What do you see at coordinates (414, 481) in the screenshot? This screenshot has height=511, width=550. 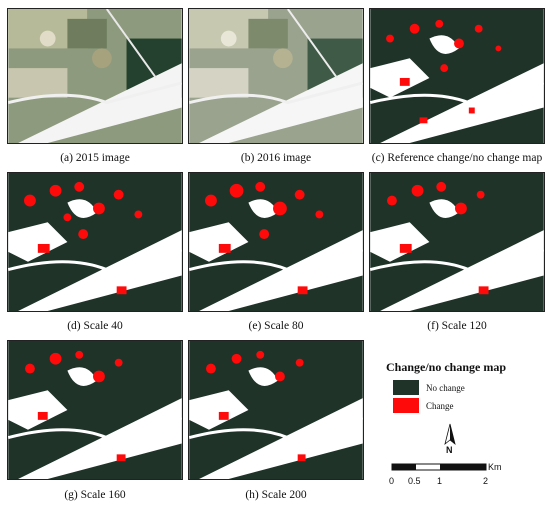 I see `scale-tick-05: 0.5` at bounding box center [414, 481].